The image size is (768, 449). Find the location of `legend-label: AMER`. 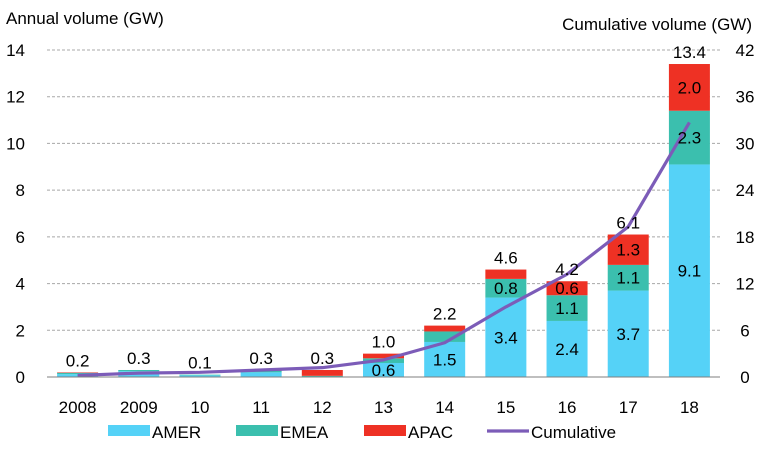

legend-label: AMER is located at coordinates (176, 432).